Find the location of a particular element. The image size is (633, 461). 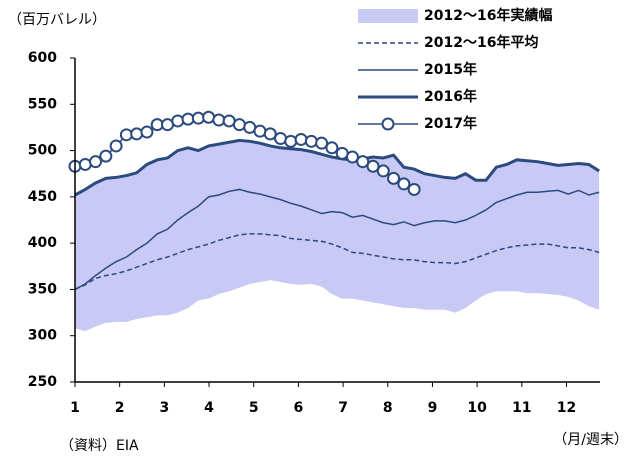

legend-marker is located at coordinates (388, 124).